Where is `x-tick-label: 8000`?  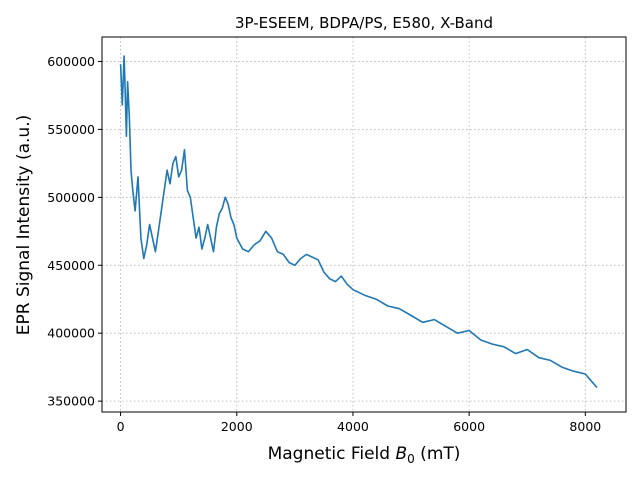
x-tick-label: 8000 is located at coordinates (585, 426).